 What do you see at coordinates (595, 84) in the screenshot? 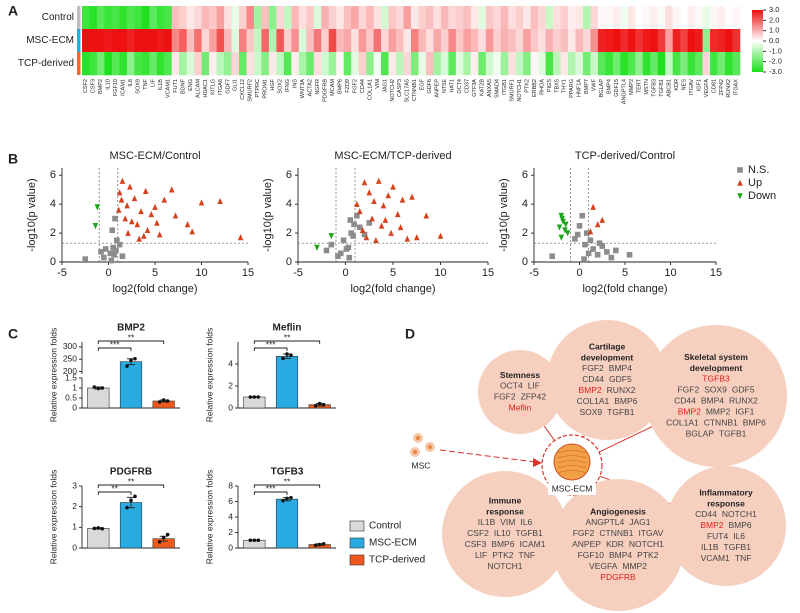
I see `column-label: VWF` at bounding box center [595, 84].